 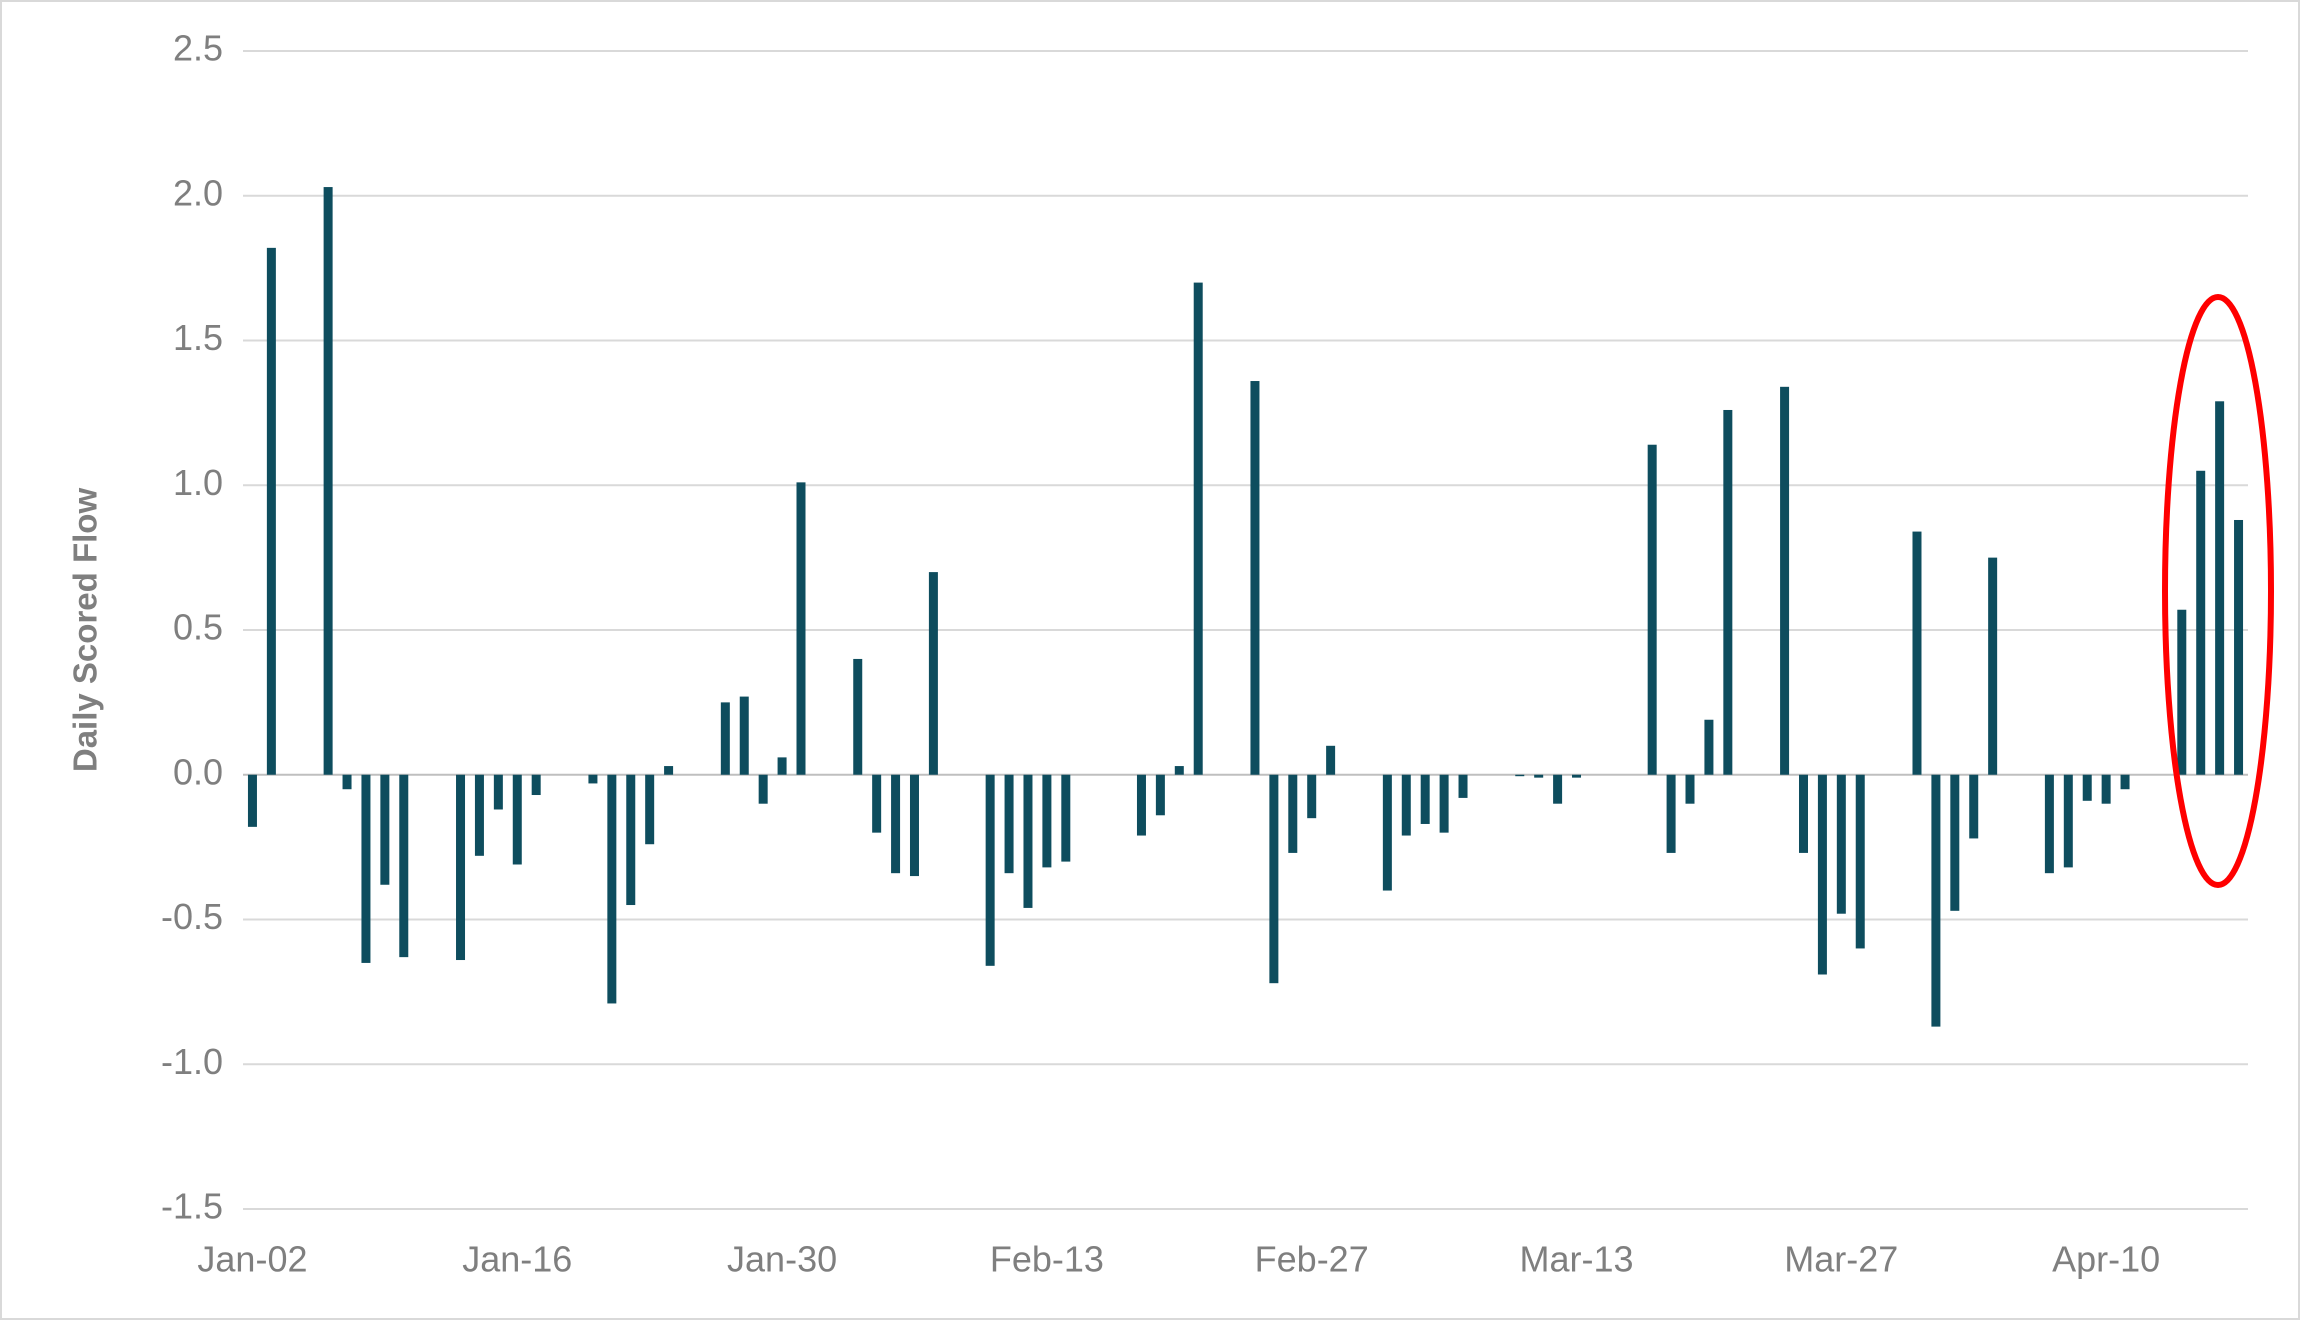 I want to click on y-tick-label: -0.5, so click(x=192, y=916).